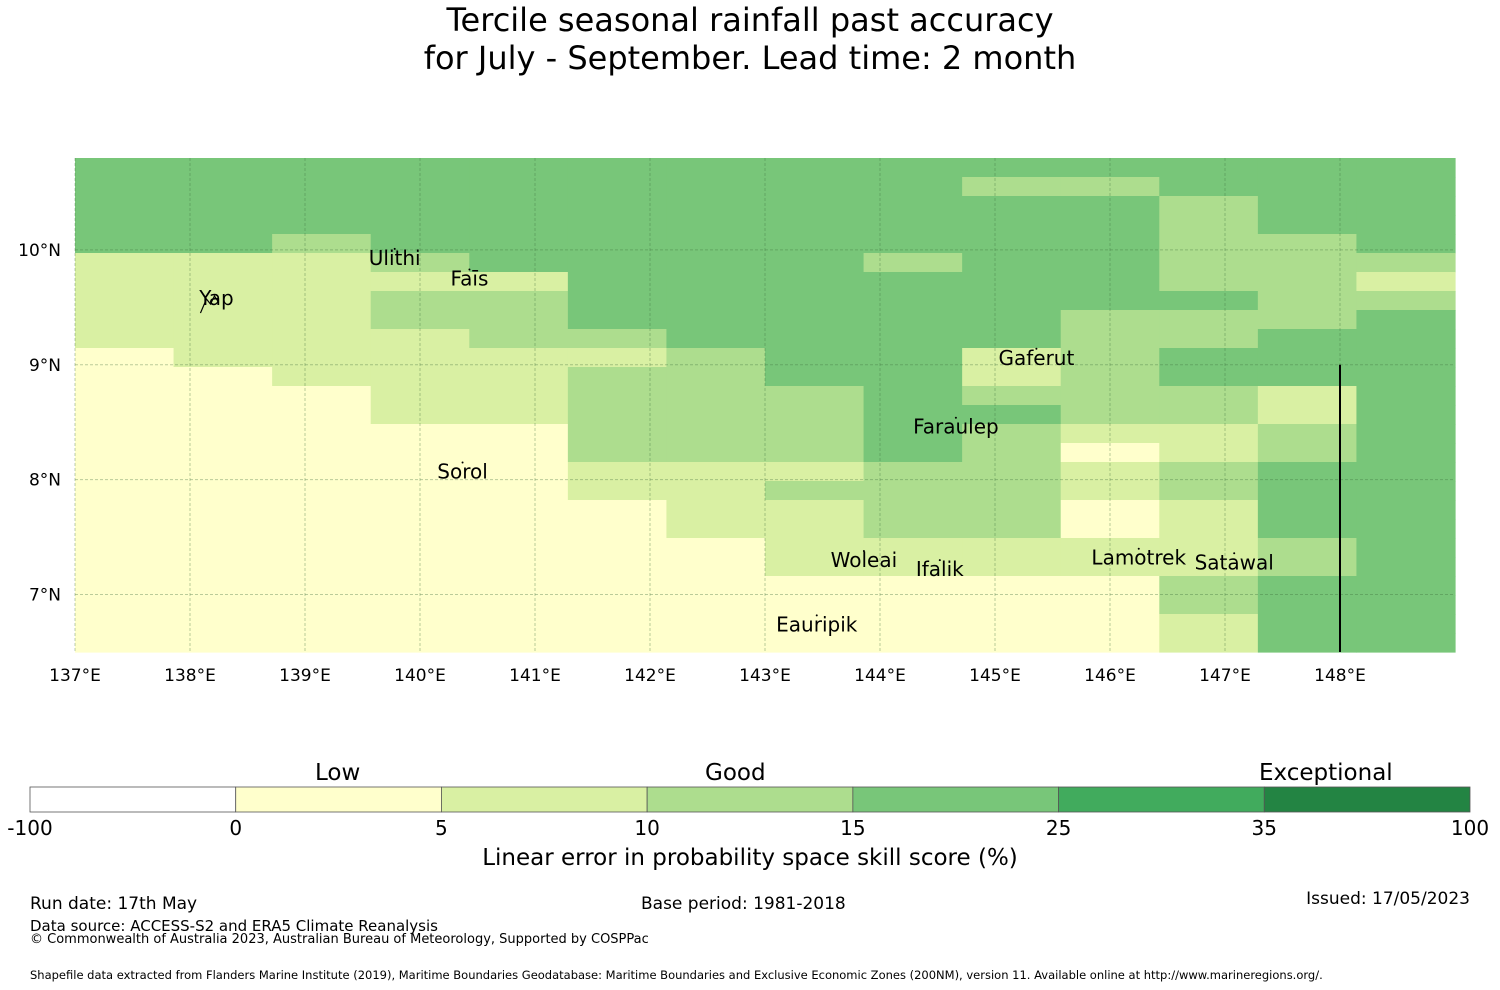 This screenshot has height=990, width=1500. I want to click on map-title-line-1: Tercile seasonal rainfall past accuracy, so click(750, 20).